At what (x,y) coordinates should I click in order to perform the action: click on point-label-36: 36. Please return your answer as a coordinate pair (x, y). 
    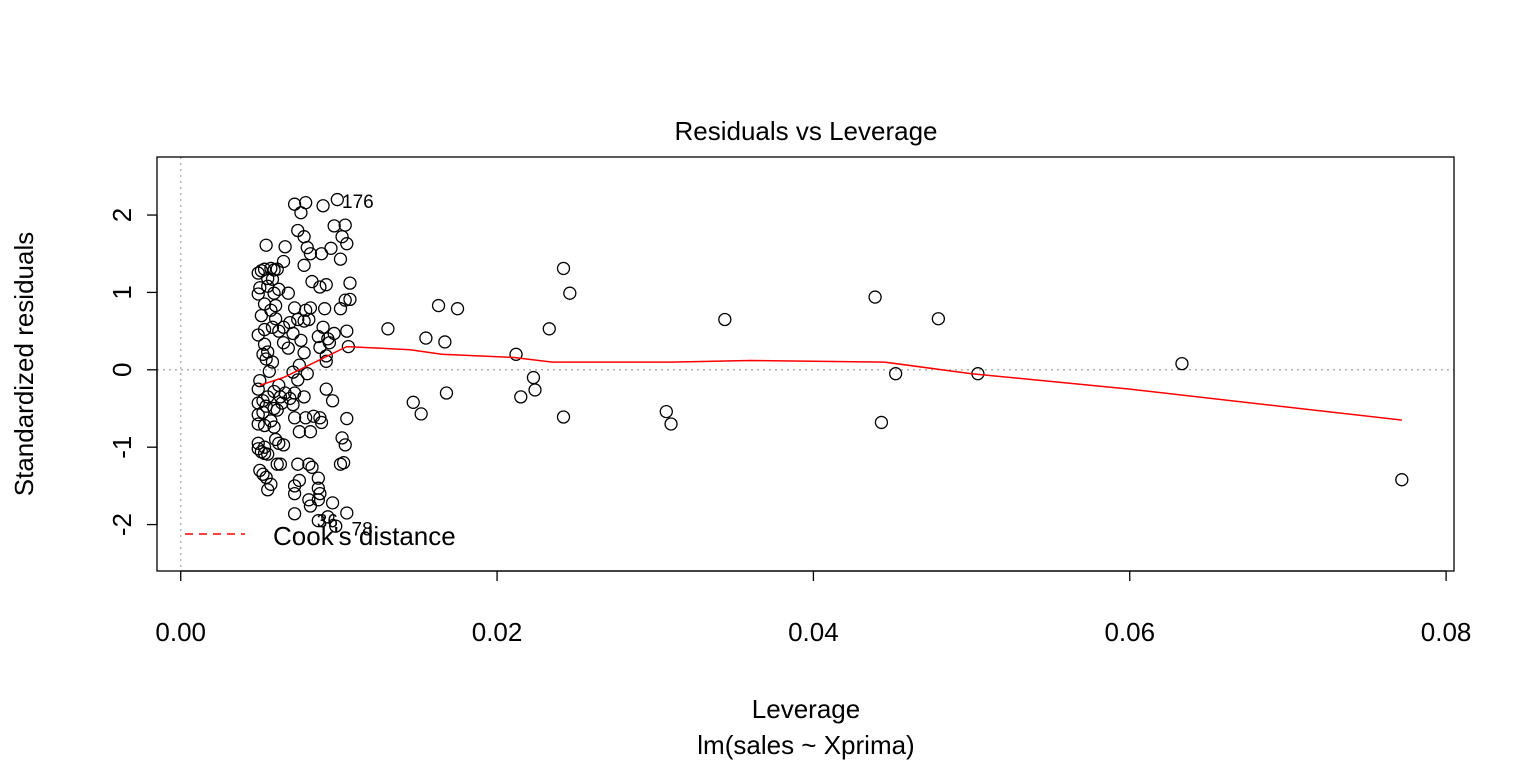
    Looking at the image, I should click on (327, 522).